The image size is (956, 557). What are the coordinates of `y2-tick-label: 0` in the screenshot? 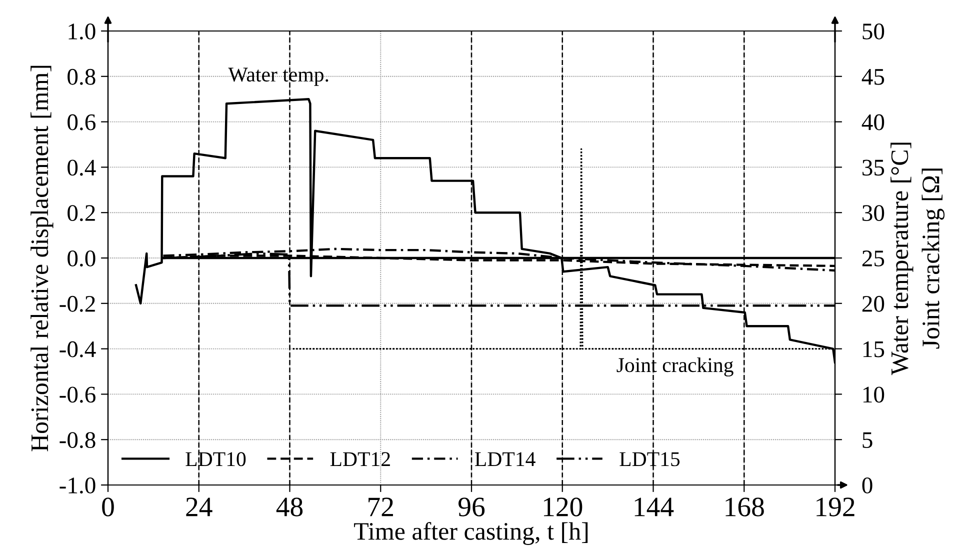 It's located at (867, 485).